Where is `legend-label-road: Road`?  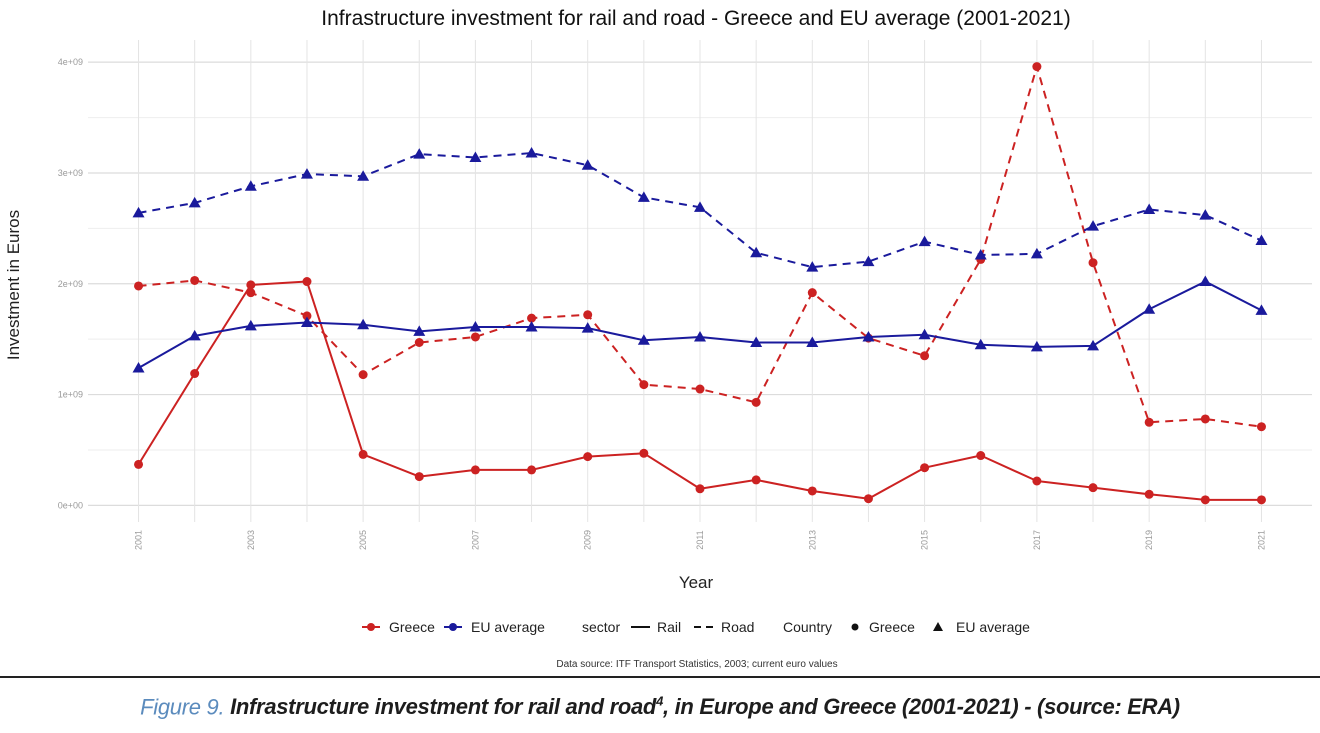 legend-label-road: Road is located at coordinates (737, 627).